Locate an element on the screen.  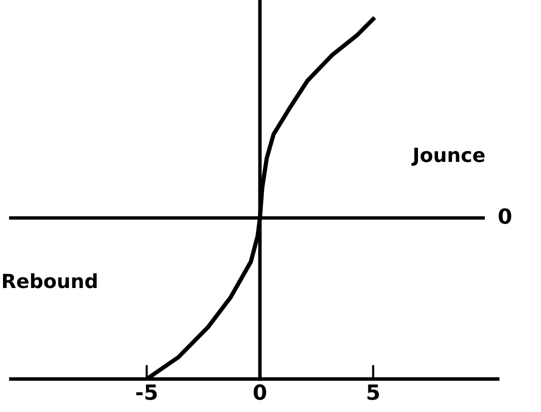
x-tick-label: -5 is located at coordinates (146, 392).